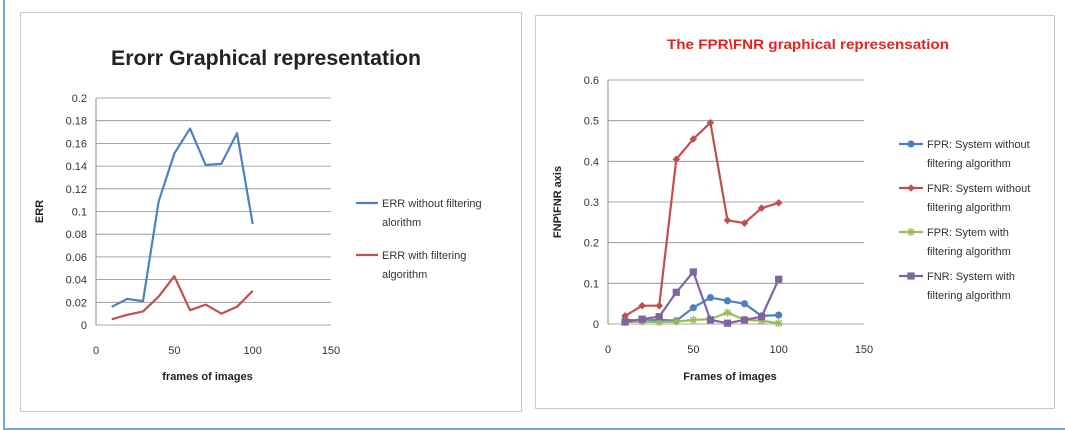  What do you see at coordinates (4, 215) in the screenshot?
I see `outer-border-left` at bounding box center [4, 215].